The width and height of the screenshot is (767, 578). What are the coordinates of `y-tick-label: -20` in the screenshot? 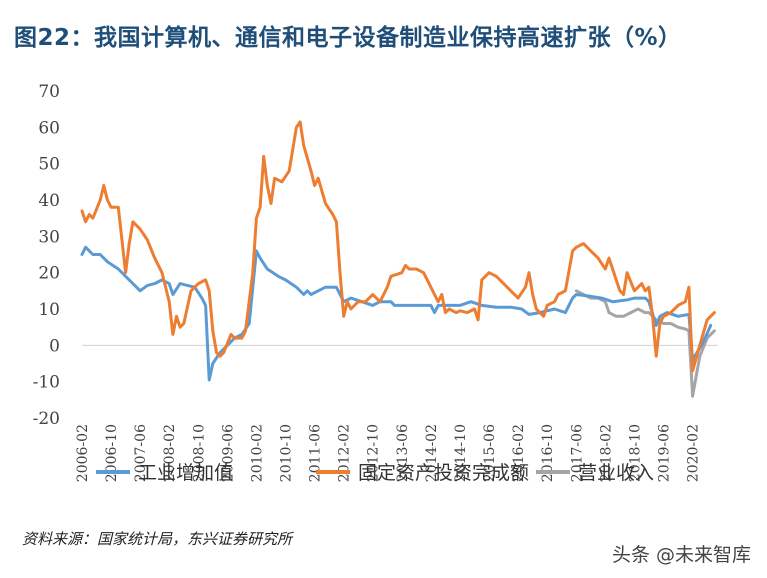 It's located at (46, 419).